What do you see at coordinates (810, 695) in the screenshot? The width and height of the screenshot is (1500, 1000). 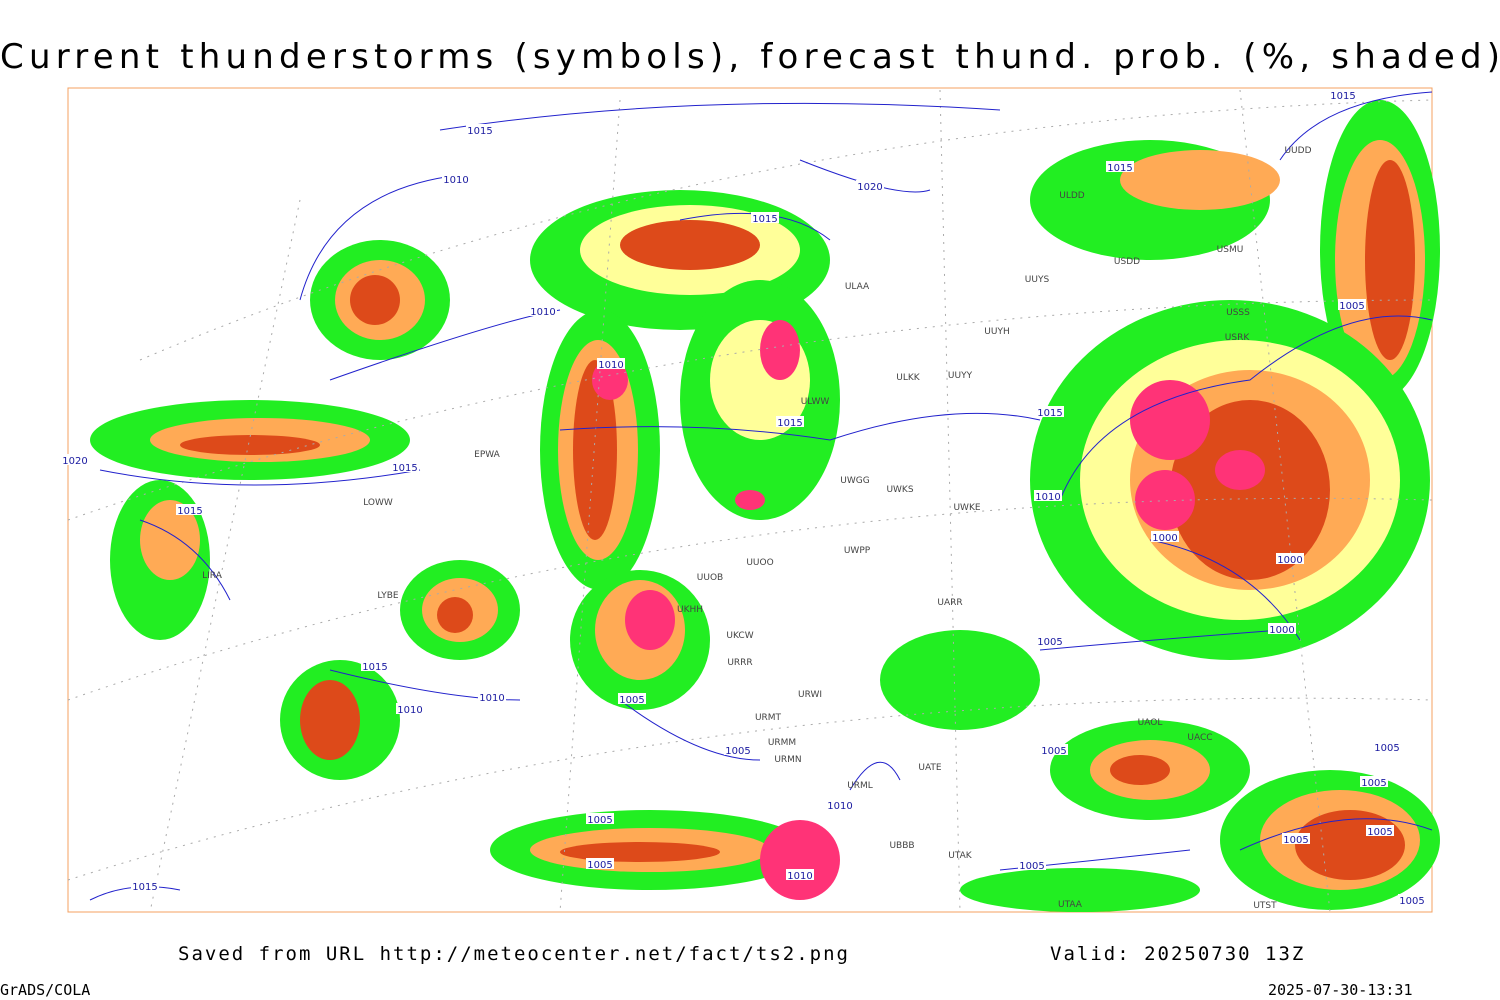 I see `station-label: URWI` at bounding box center [810, 695].